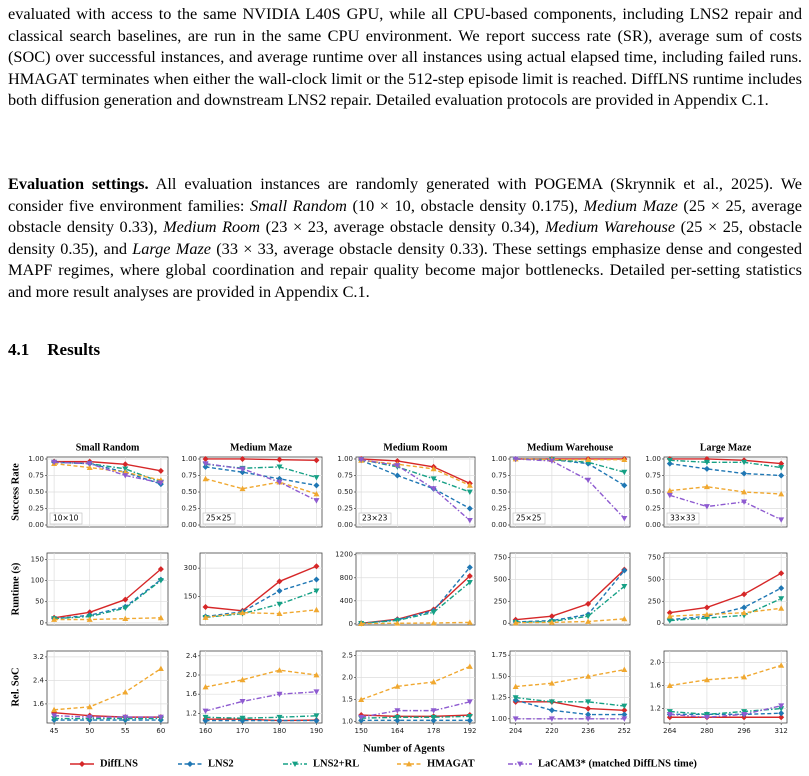  I want to click on x-tick-label: 252, so click(624, 731).